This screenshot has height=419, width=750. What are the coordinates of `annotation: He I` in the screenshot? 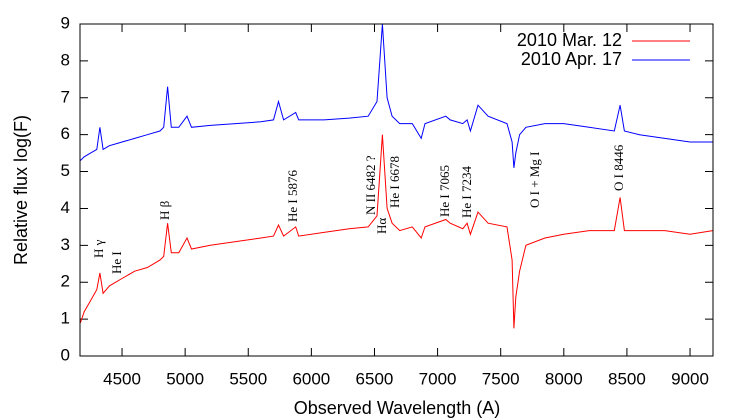 It's located at (116, 262).